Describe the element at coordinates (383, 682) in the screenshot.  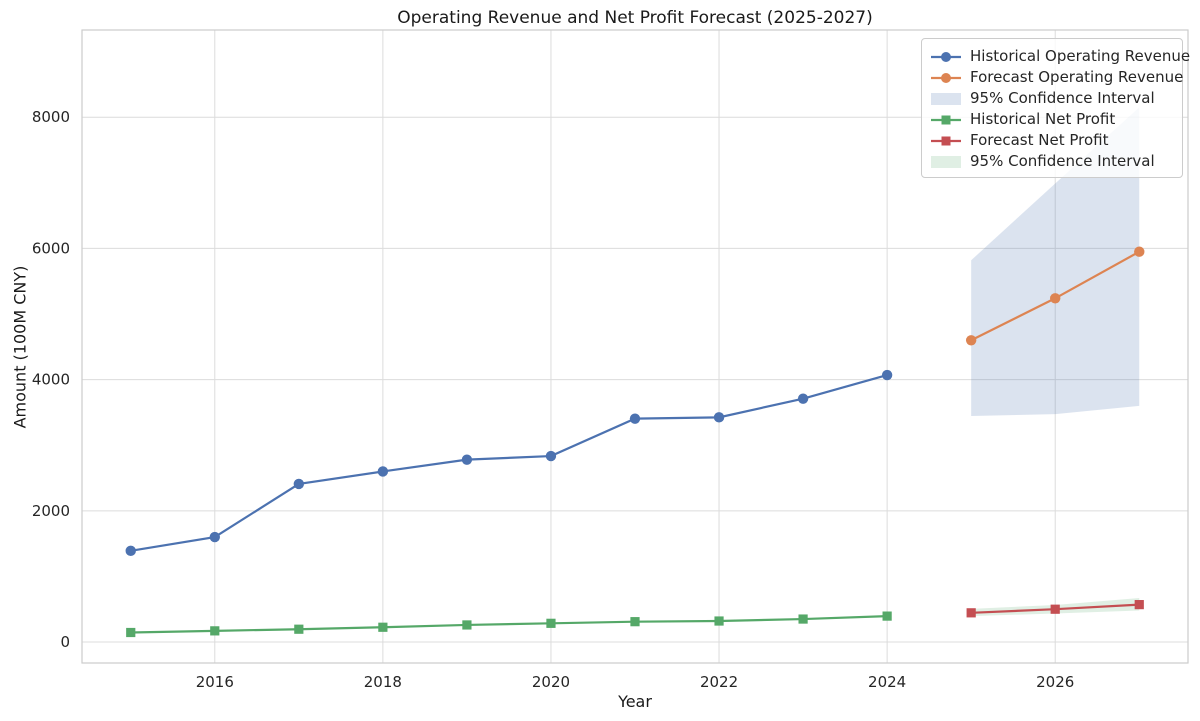
I see `x-tick-label: 2018` at that location.